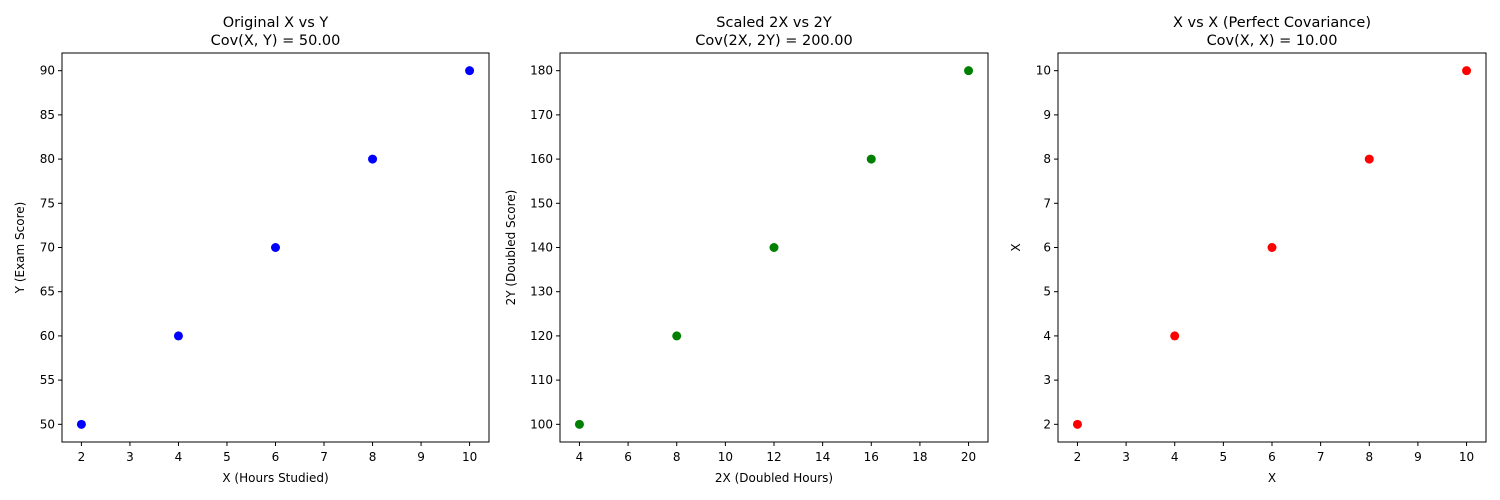  I want to click on y-tick-label: 3, so click(1047, 380).